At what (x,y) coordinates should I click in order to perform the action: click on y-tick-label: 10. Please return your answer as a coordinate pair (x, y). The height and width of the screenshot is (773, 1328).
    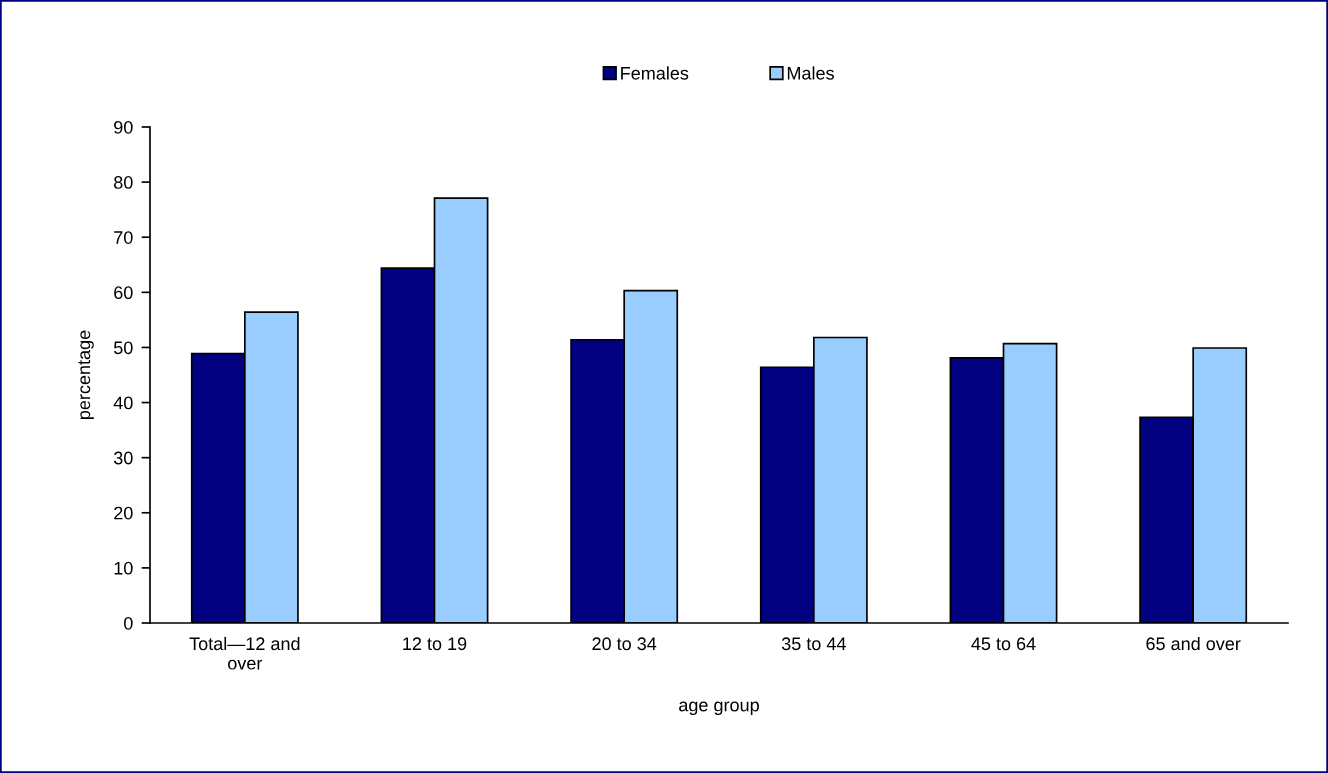
    Looking at the image, I should click on (123, 568).